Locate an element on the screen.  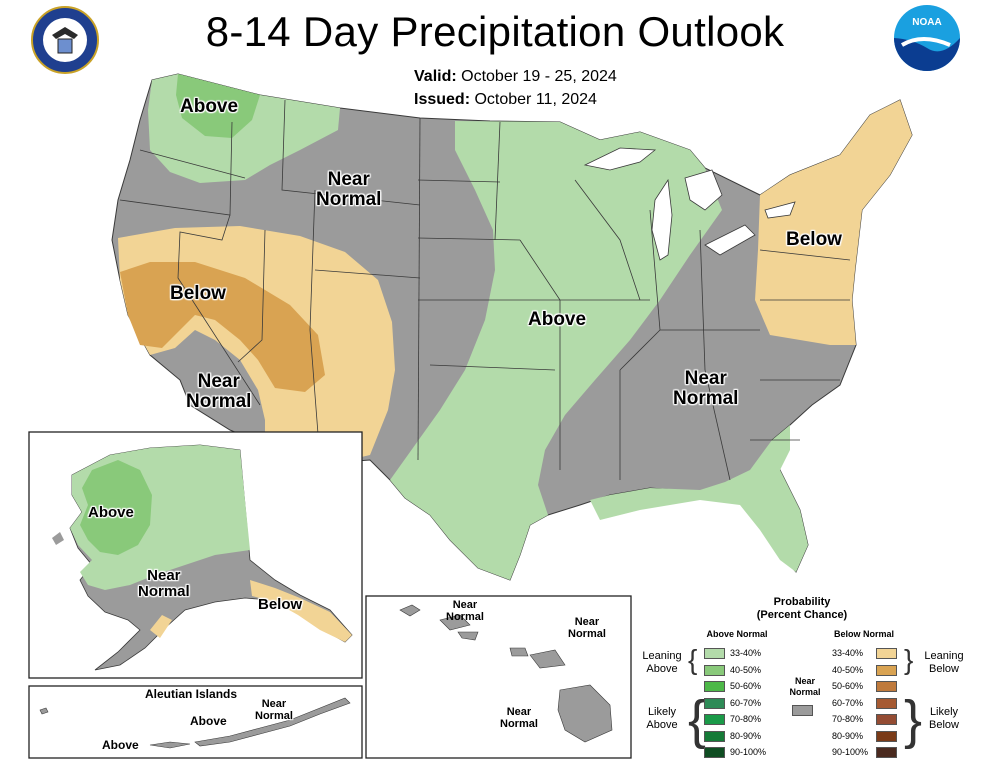
hawaii-islands is located at coordinates (506, 673).